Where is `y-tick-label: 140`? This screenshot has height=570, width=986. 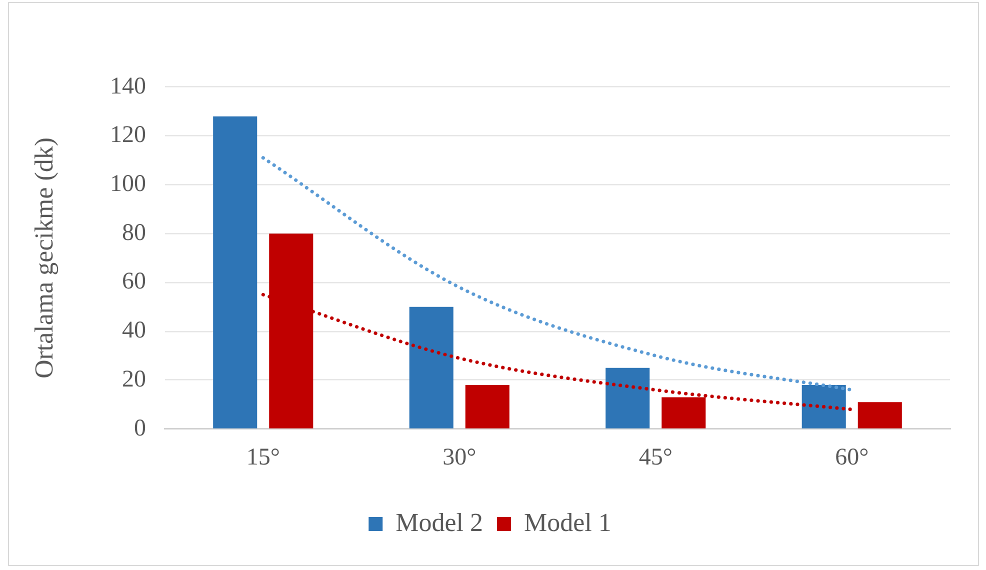
y-tick-label: 140 is located at coordinates (128, 86).